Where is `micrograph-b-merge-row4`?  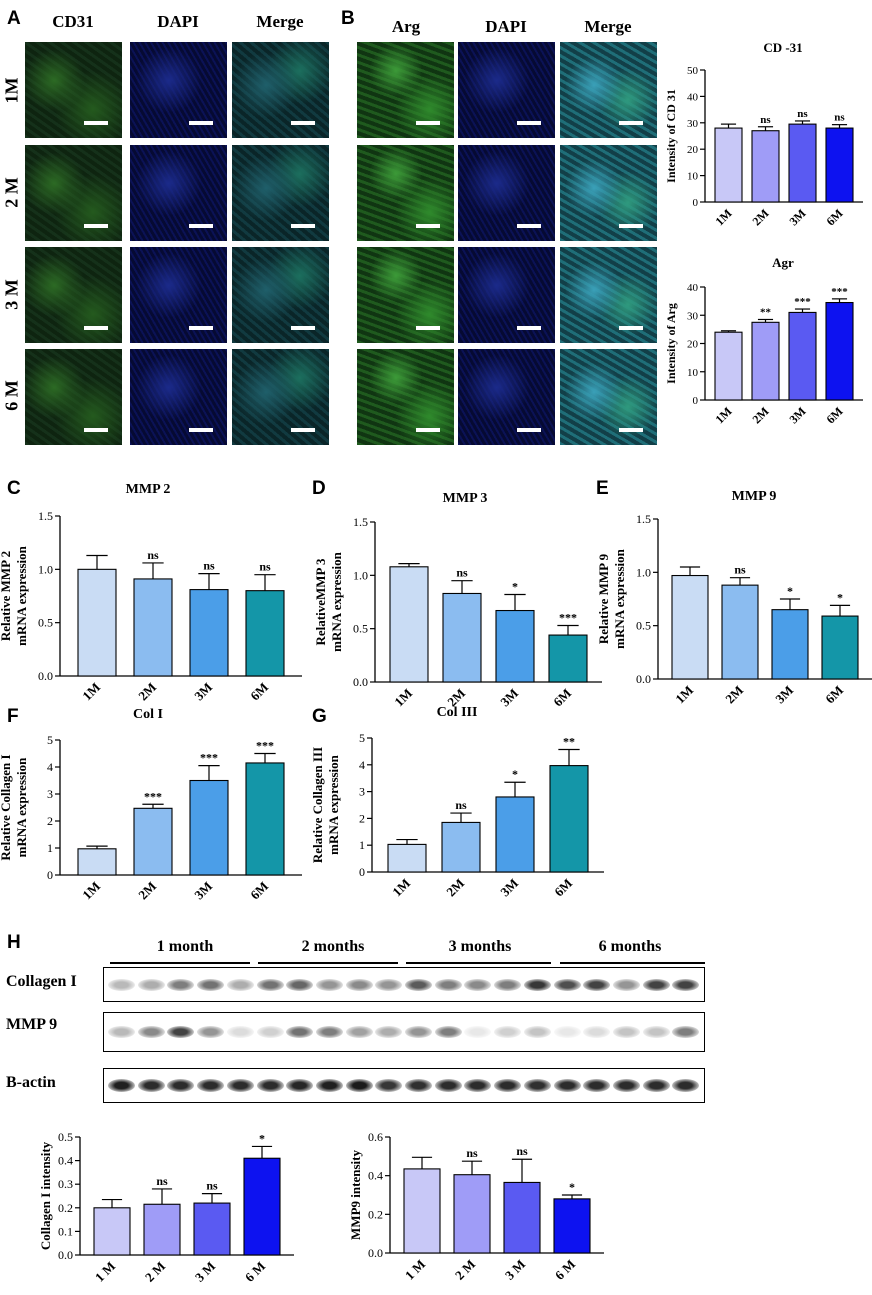 micrograph-b-merge-row4 is located at coordinates (608, 397).